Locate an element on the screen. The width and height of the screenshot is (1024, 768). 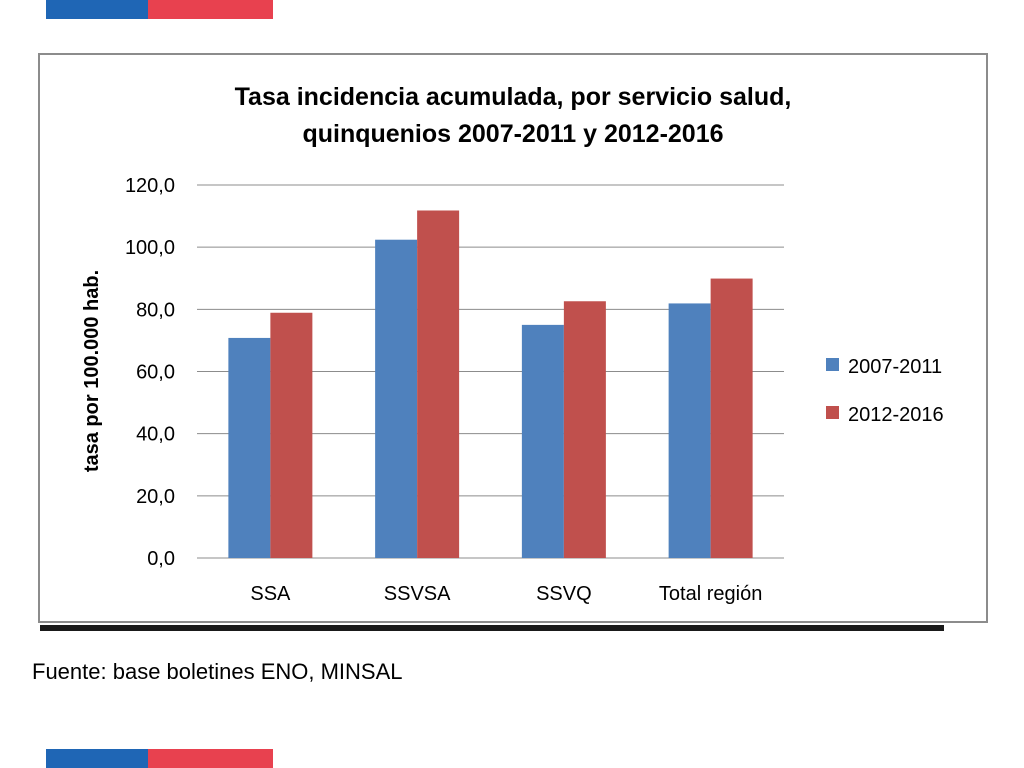
flag-bar-bottom is located at coordinates (159, 758).